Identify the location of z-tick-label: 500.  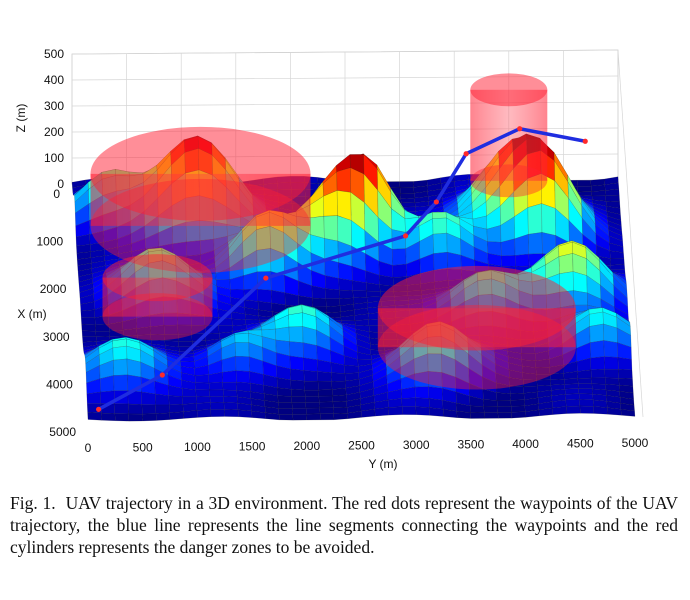
(54, 54).